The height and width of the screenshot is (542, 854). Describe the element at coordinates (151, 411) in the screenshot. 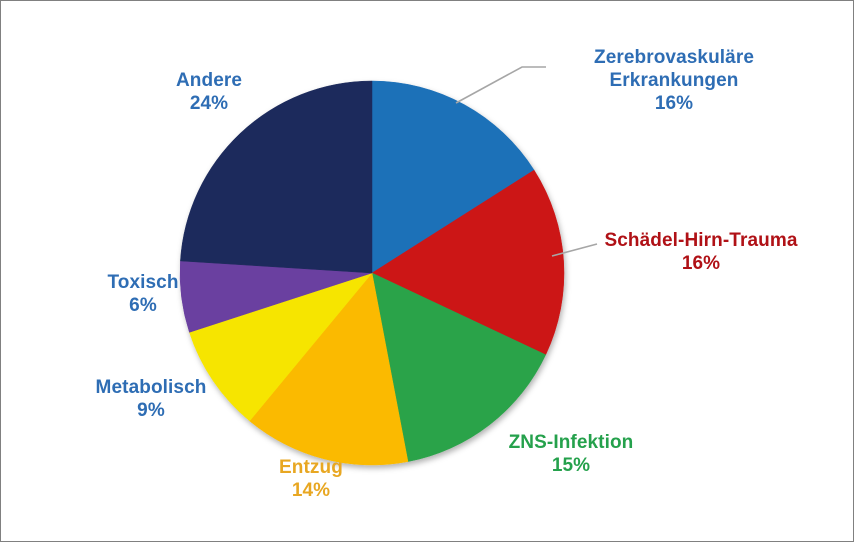

I see `pie-label-value: 9%` at that location.